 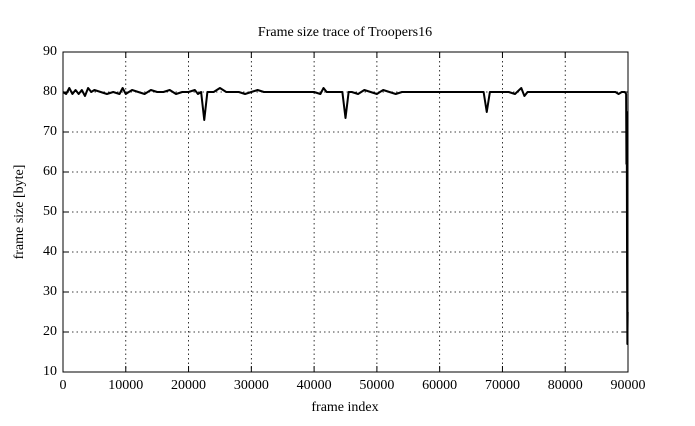 What do you see at coordinates (344, 407) in the screenshot?
I see `x-axis-label: frame index` at bounding box center [344, 407].